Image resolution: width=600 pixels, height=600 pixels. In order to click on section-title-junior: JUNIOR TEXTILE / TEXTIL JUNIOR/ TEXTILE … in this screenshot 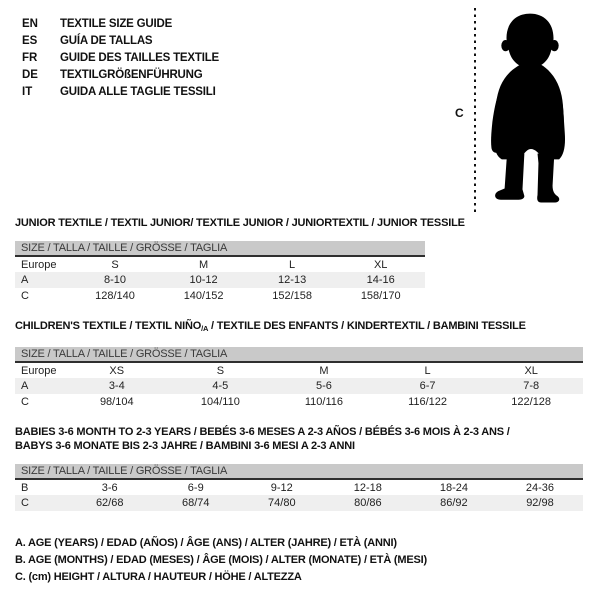, I will do `click(240, 223)`.